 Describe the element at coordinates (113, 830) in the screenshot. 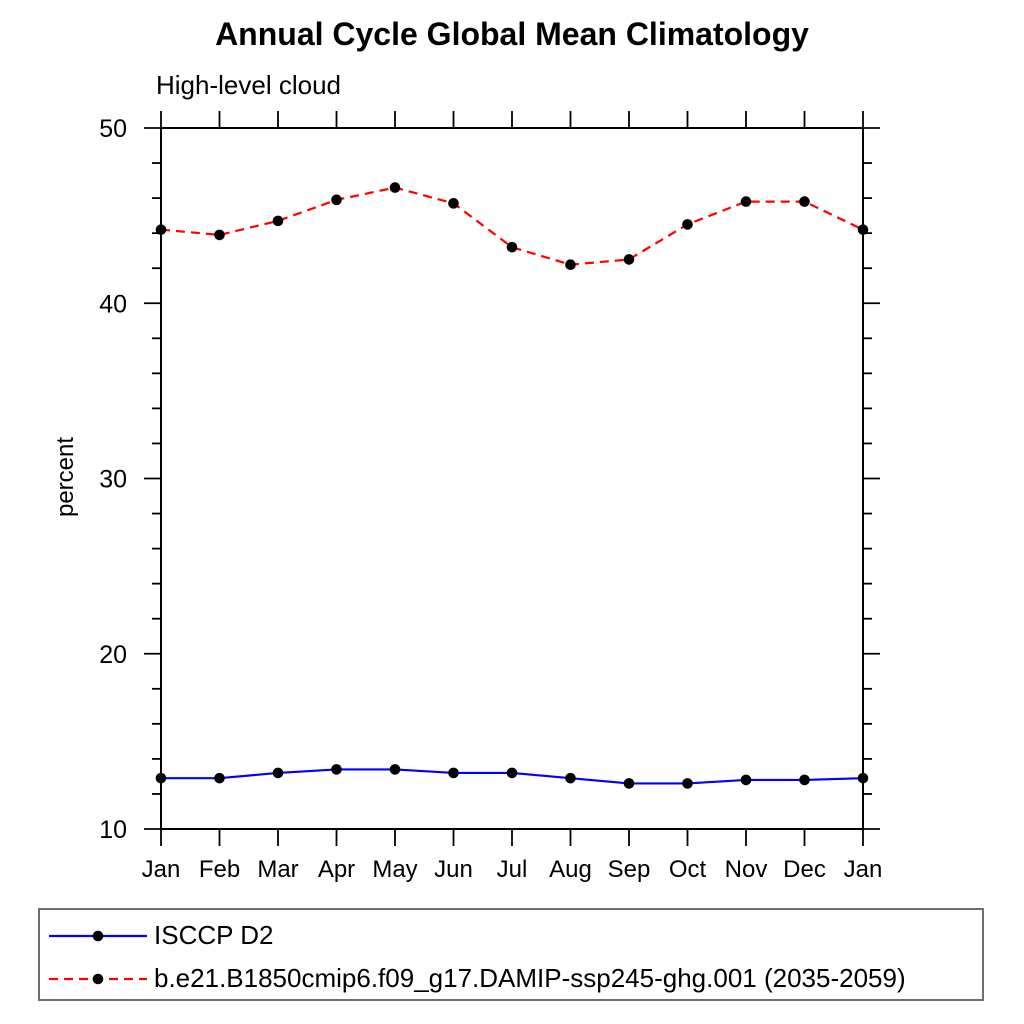

I see `y-tick-label: 10` at that location.